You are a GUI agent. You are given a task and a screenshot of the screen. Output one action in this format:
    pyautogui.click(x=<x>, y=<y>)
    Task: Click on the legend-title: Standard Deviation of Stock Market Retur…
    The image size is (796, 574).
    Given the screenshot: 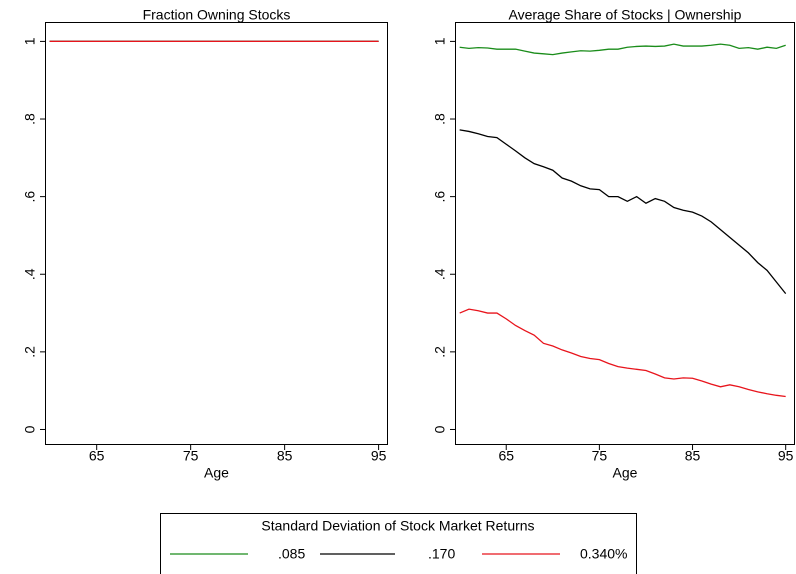 What is the action you would take?
    pyautogui.click(x=397, y=526)
    